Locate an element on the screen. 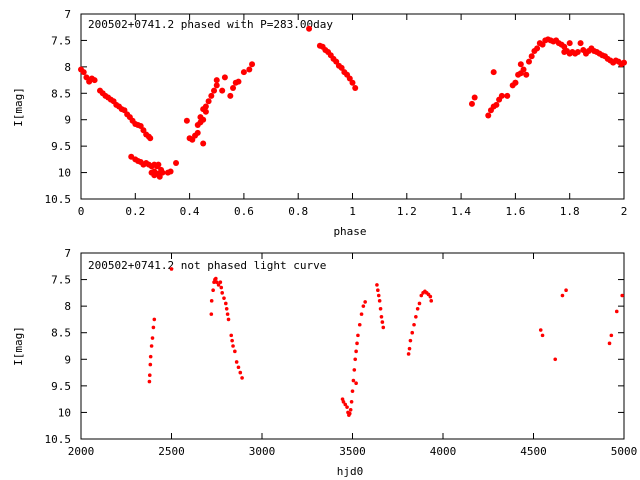  x-tick-label: 2 is located at coordinates (624, 211).